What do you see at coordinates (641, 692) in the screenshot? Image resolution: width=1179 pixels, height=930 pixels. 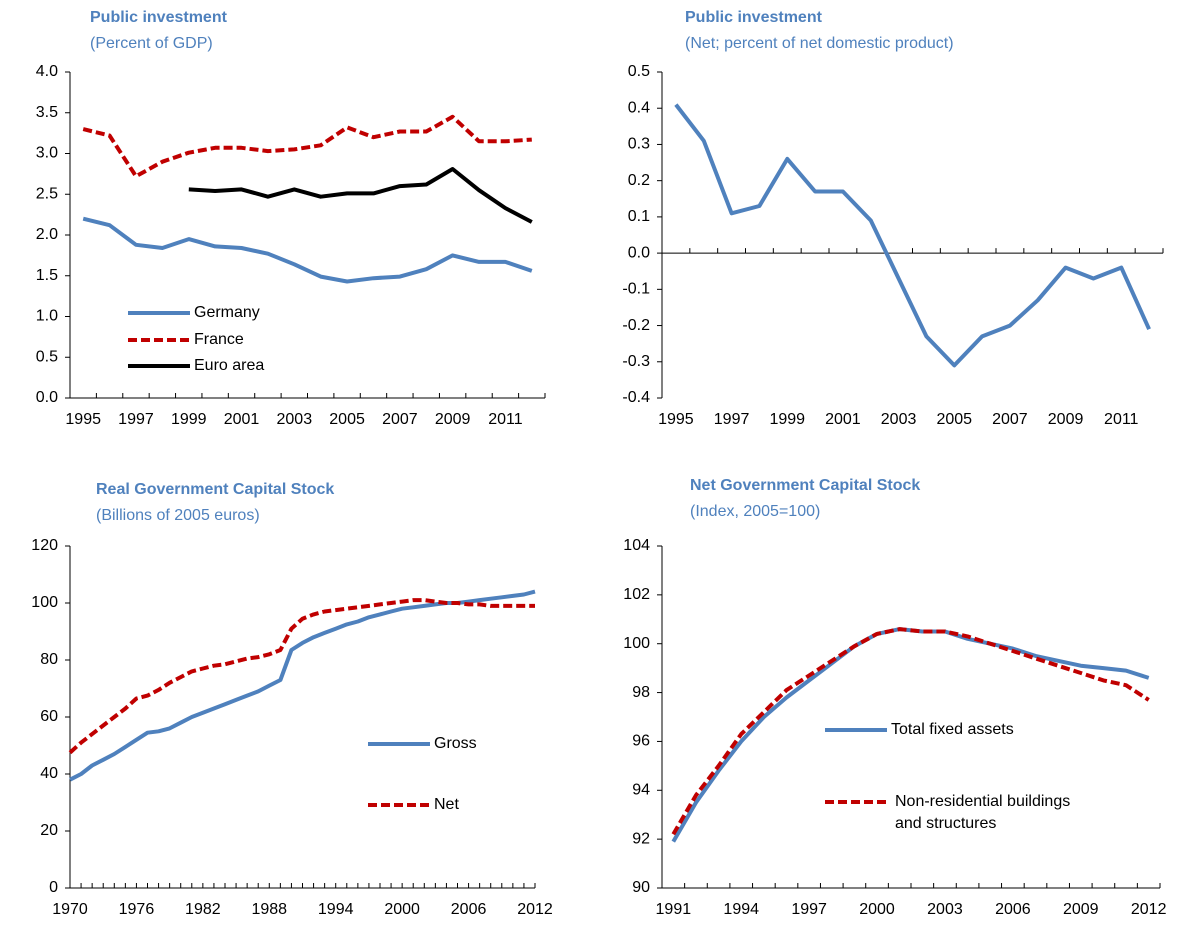 I see `y-tick-label: 98` at bounding box center [641, 692].